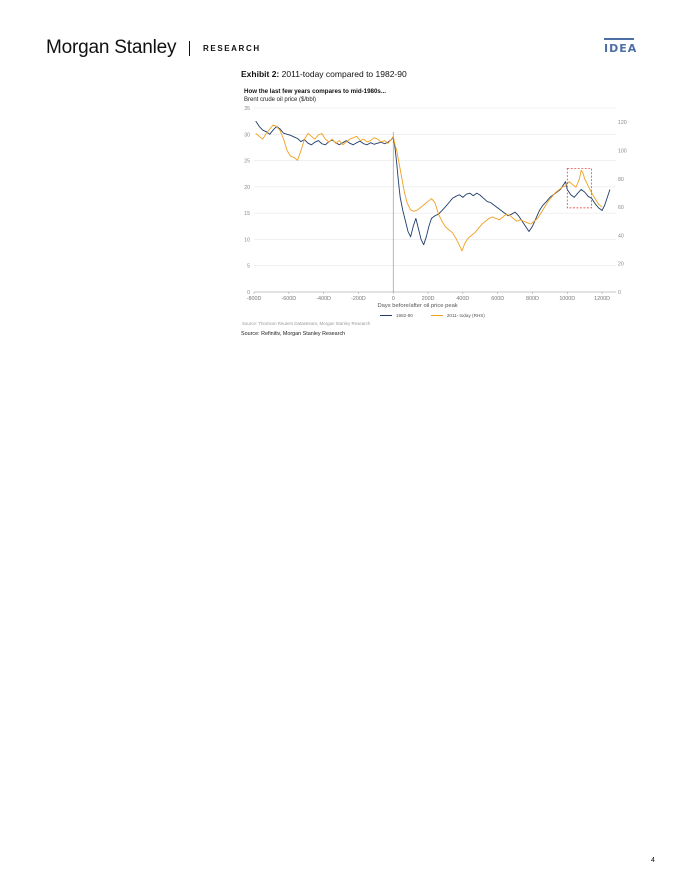 Image resolution: width=680 pixels, height=880 pixels. I want to click on exhibit-title: 2011-today compared to 1982-90, so click(344, 74).